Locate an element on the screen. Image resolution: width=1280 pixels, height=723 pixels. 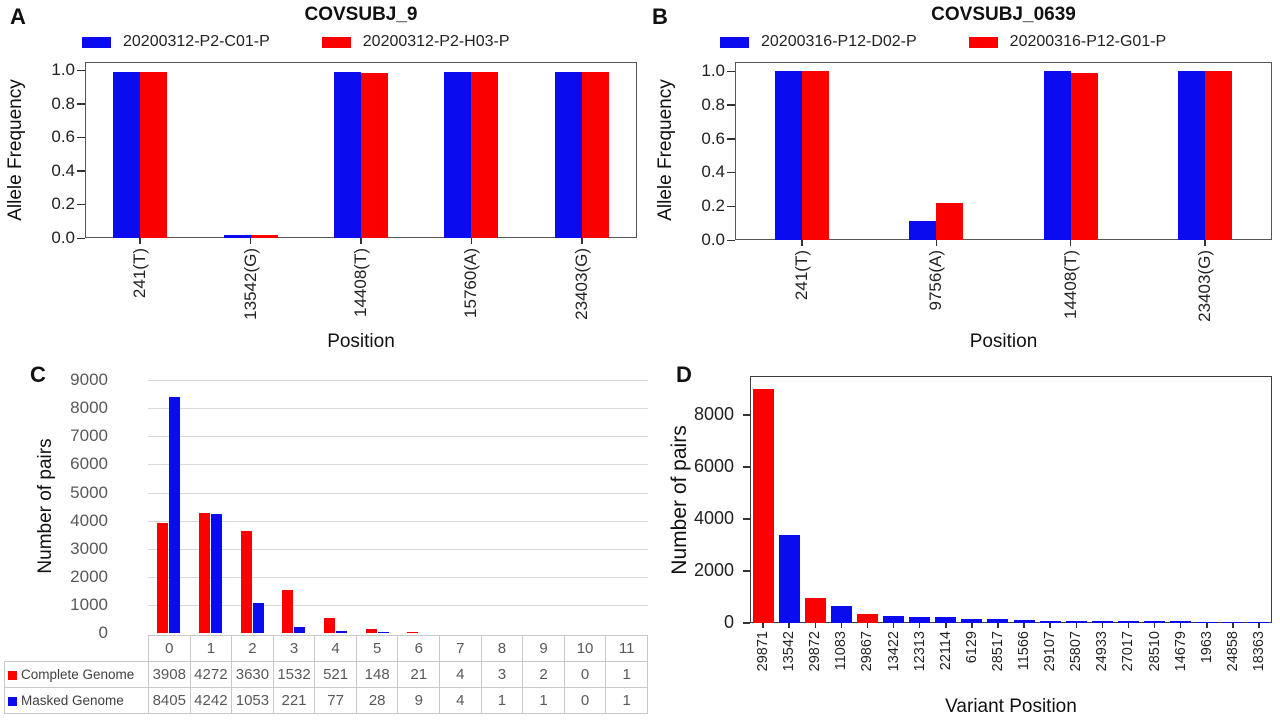
x-tick-label: 29107 is located at coordinates (1050, 651).